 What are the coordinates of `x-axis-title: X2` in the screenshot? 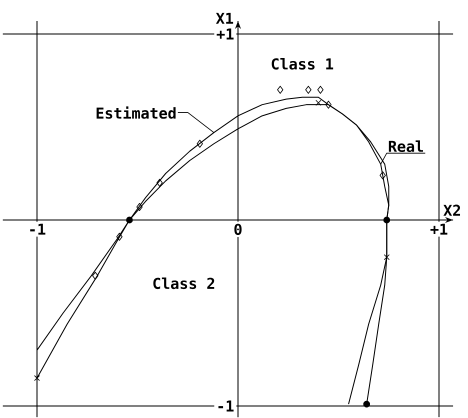 It's located at (451, 210).